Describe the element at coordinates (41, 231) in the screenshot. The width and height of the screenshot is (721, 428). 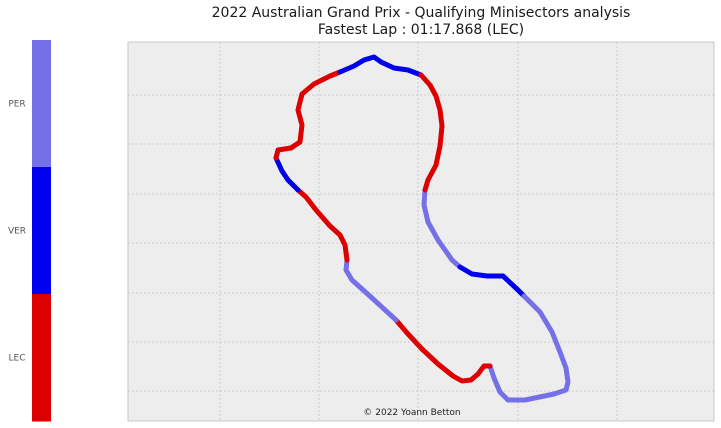
I see `legend-swatch-ver` at that location.